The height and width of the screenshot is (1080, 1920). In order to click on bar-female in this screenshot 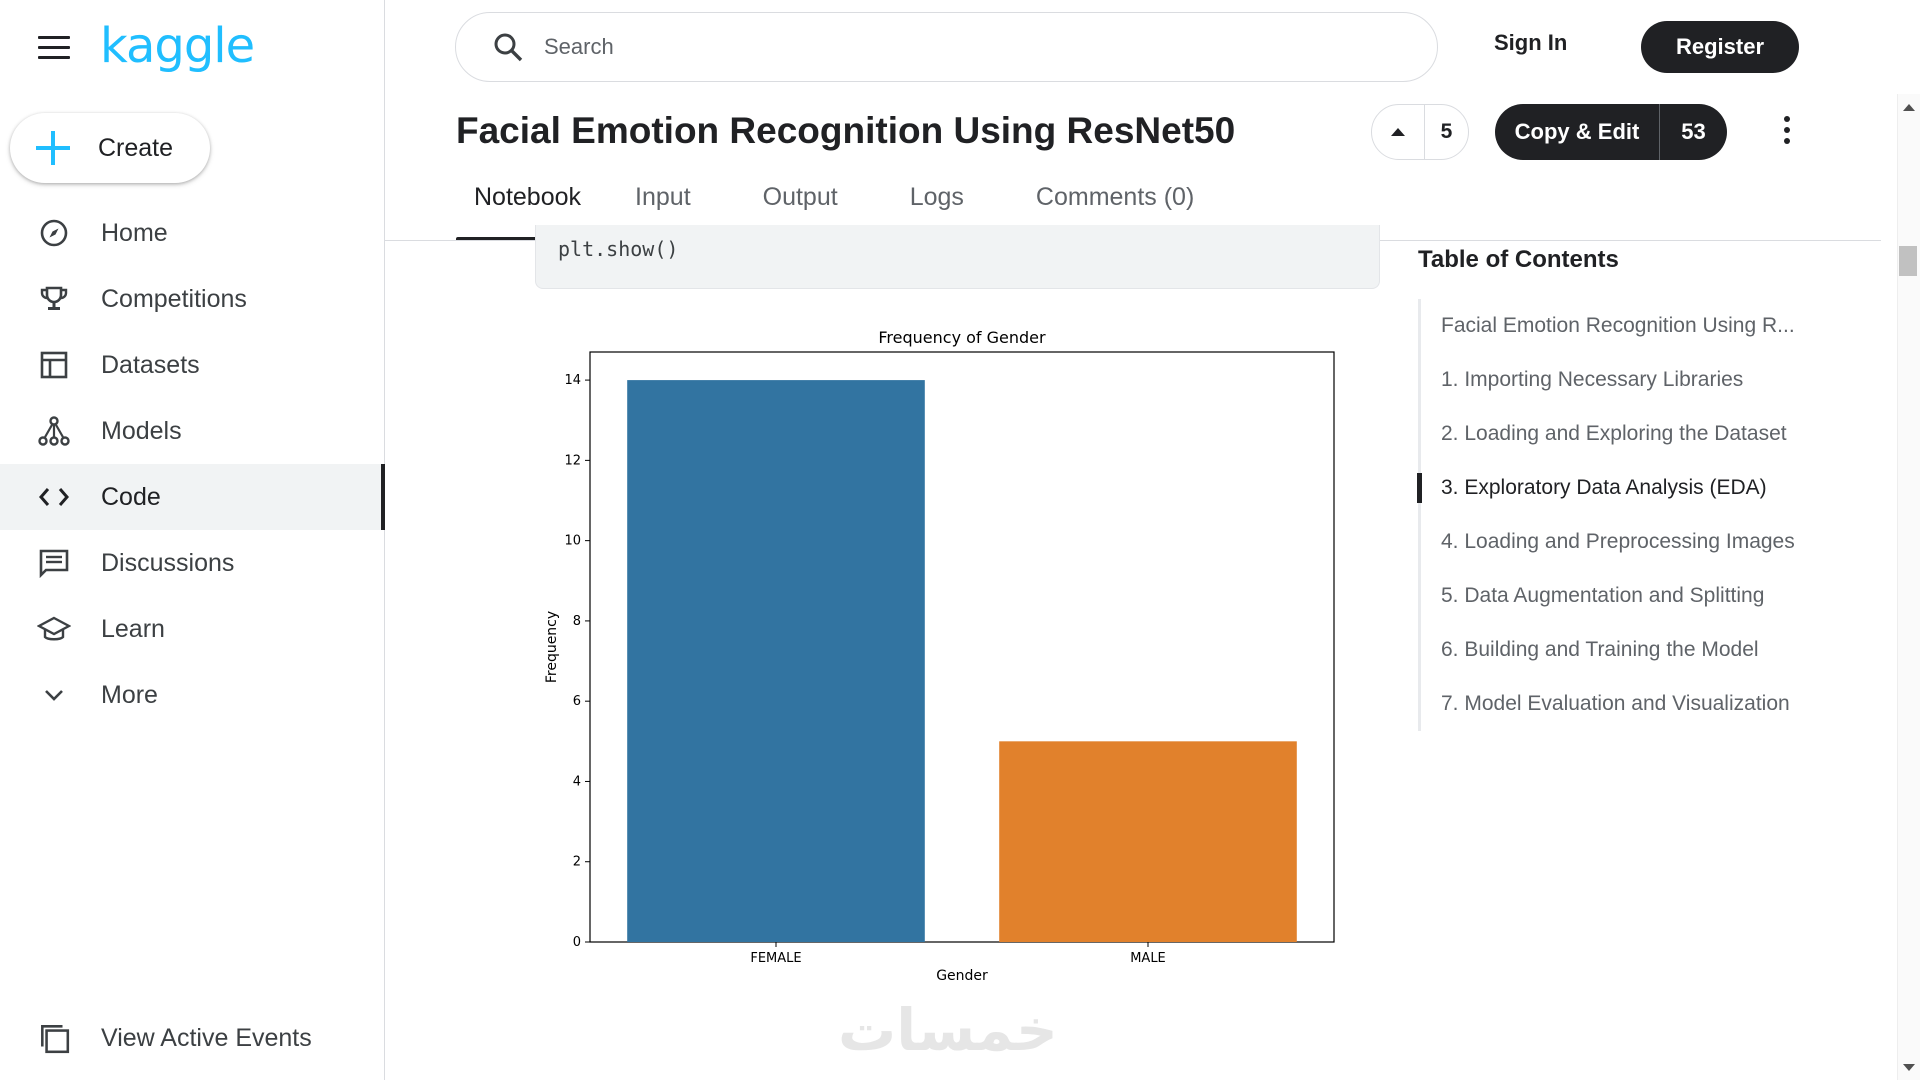, I will do `click(776, 661)`.